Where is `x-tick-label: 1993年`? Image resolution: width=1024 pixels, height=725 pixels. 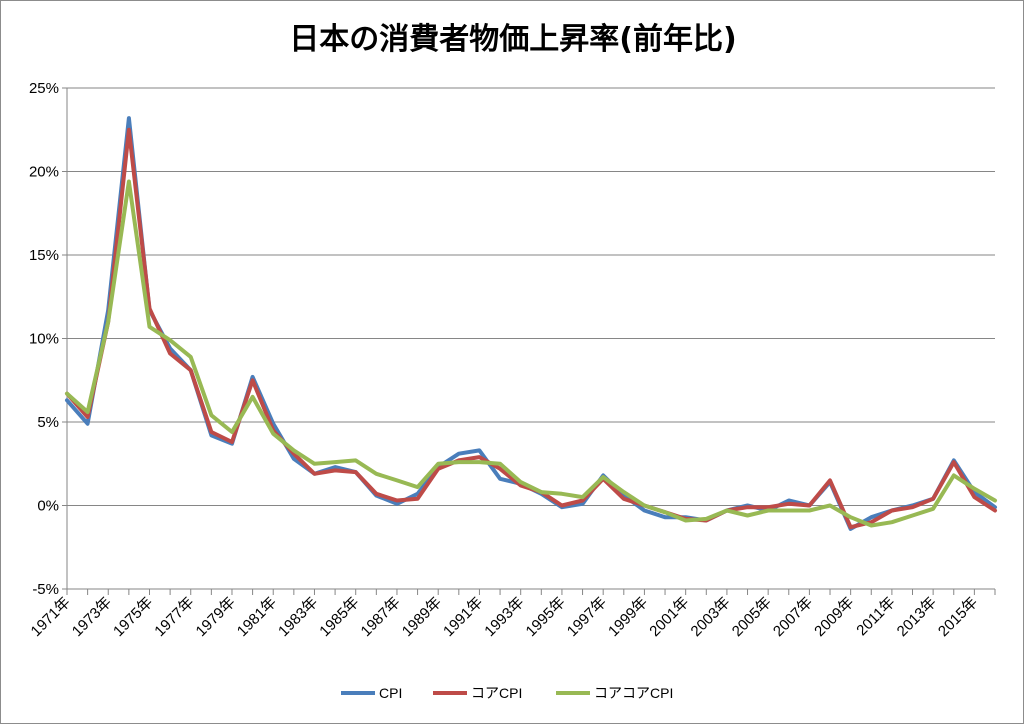
x-tick-label: 1993年 is located at coordinates (504, 617).